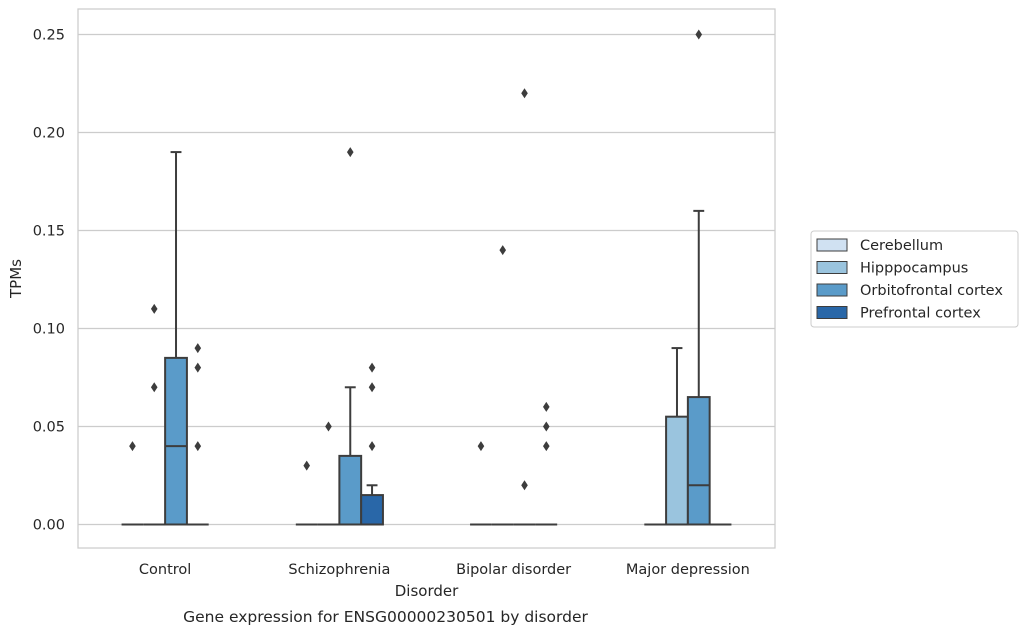  What do you see at coordinates (920, 314) in the screenshot?
I see `legend-label: Prefrontal cortex` at bounding box center [920, 314].